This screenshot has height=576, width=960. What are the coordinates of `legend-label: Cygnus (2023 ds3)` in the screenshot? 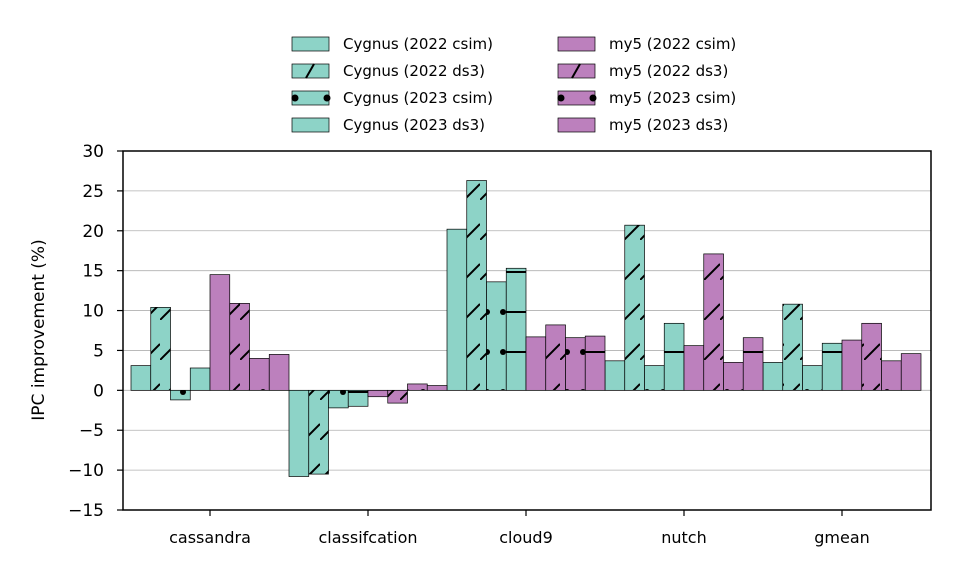 It's located at (414, 125).